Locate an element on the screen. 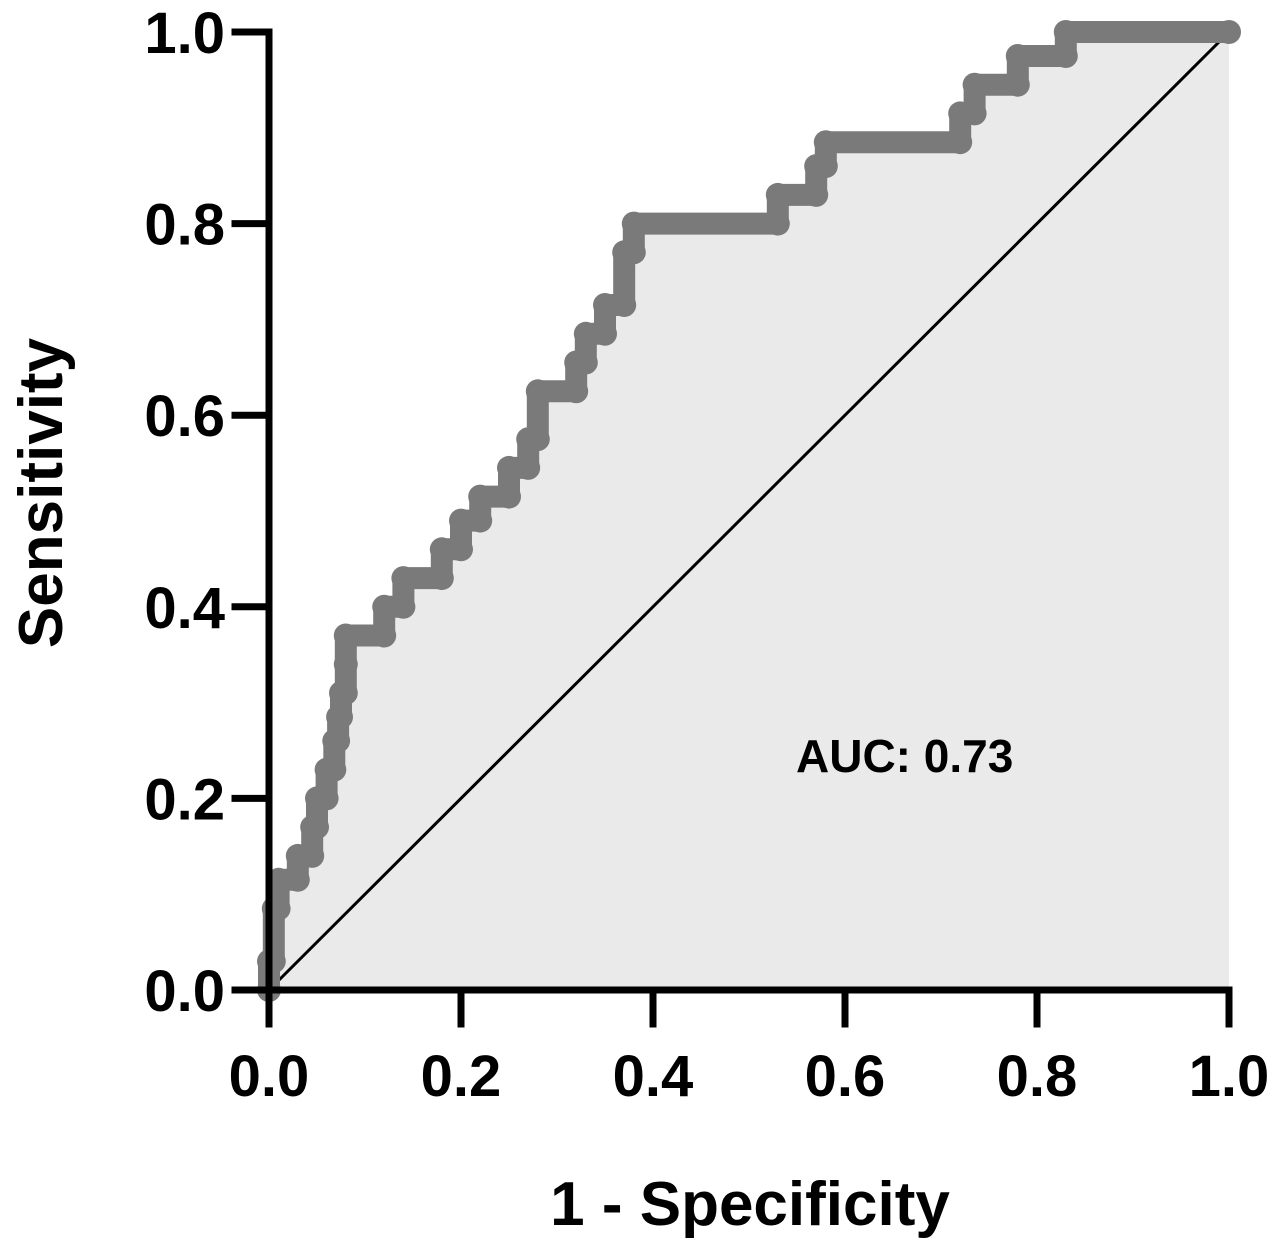 The height and width of the screenshot is (1249, 1280). x-tick-label: 0.8 is located at coordinates (1037, 1076).